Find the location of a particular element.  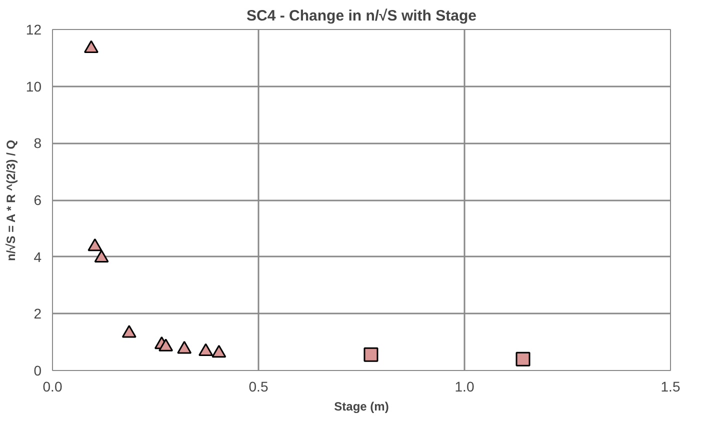

y-axis-title: n/√S = A * R ^(2/3) / Q is located at coordinates (11, 200).